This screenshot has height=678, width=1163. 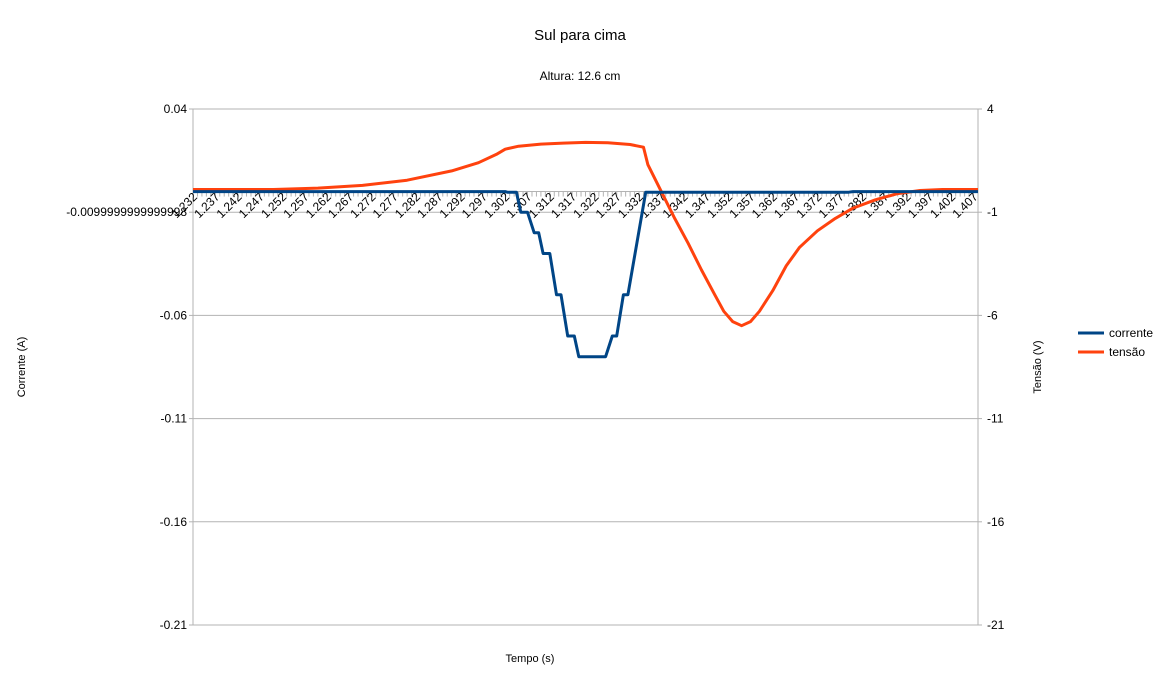 I want to click on left-tick-label: -0.06, so click(x=174, y=315).